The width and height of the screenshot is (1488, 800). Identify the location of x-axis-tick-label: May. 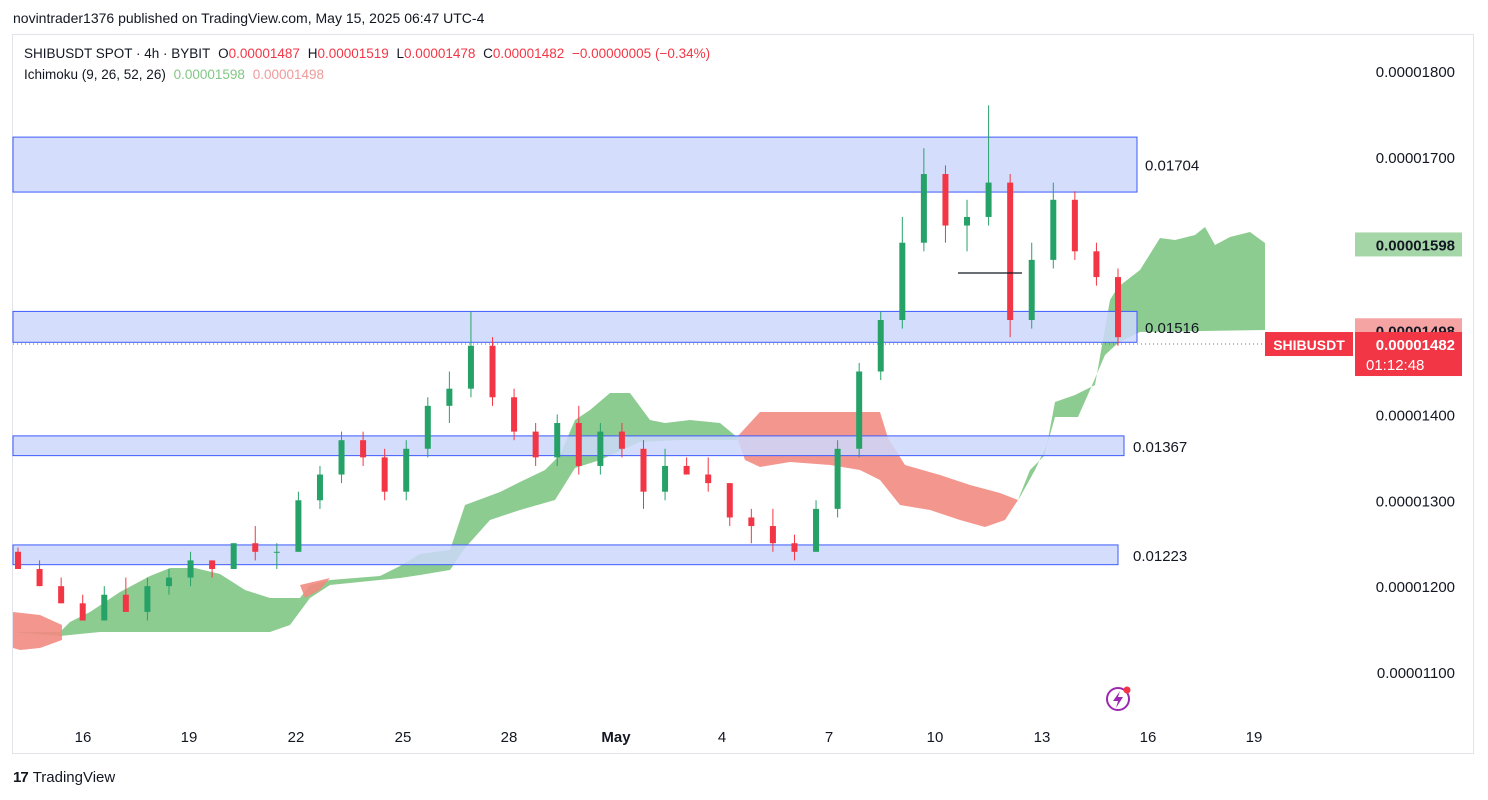
(616, 737).